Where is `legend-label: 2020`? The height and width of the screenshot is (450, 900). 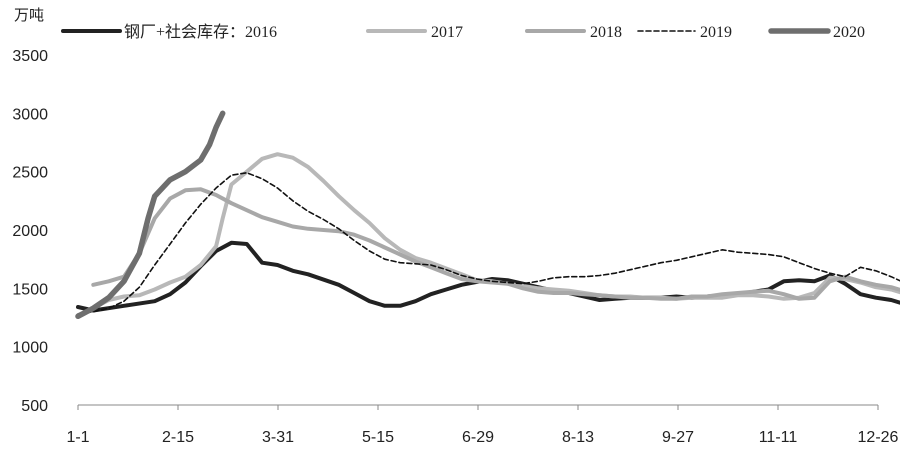
legend-label: 2020 is located at coordinates (849, 32).